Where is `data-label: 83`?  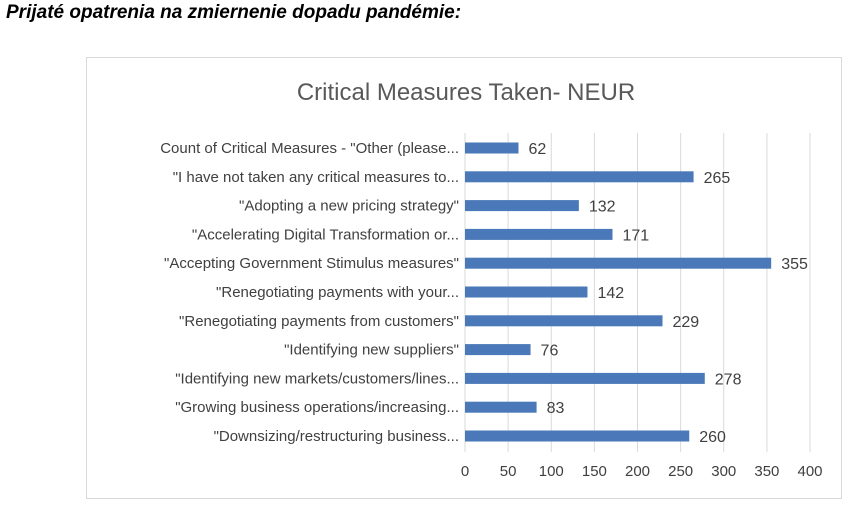 data-label: 83 is located at coordinates (556, 408).